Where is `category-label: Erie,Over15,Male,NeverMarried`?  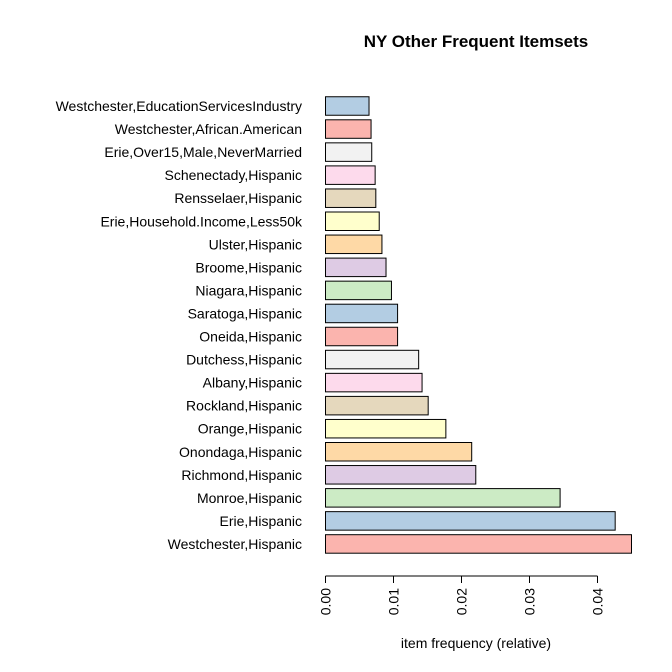 category-label: Erie,Over15,Male,NeverMarried is located at coordinates (203, 152).